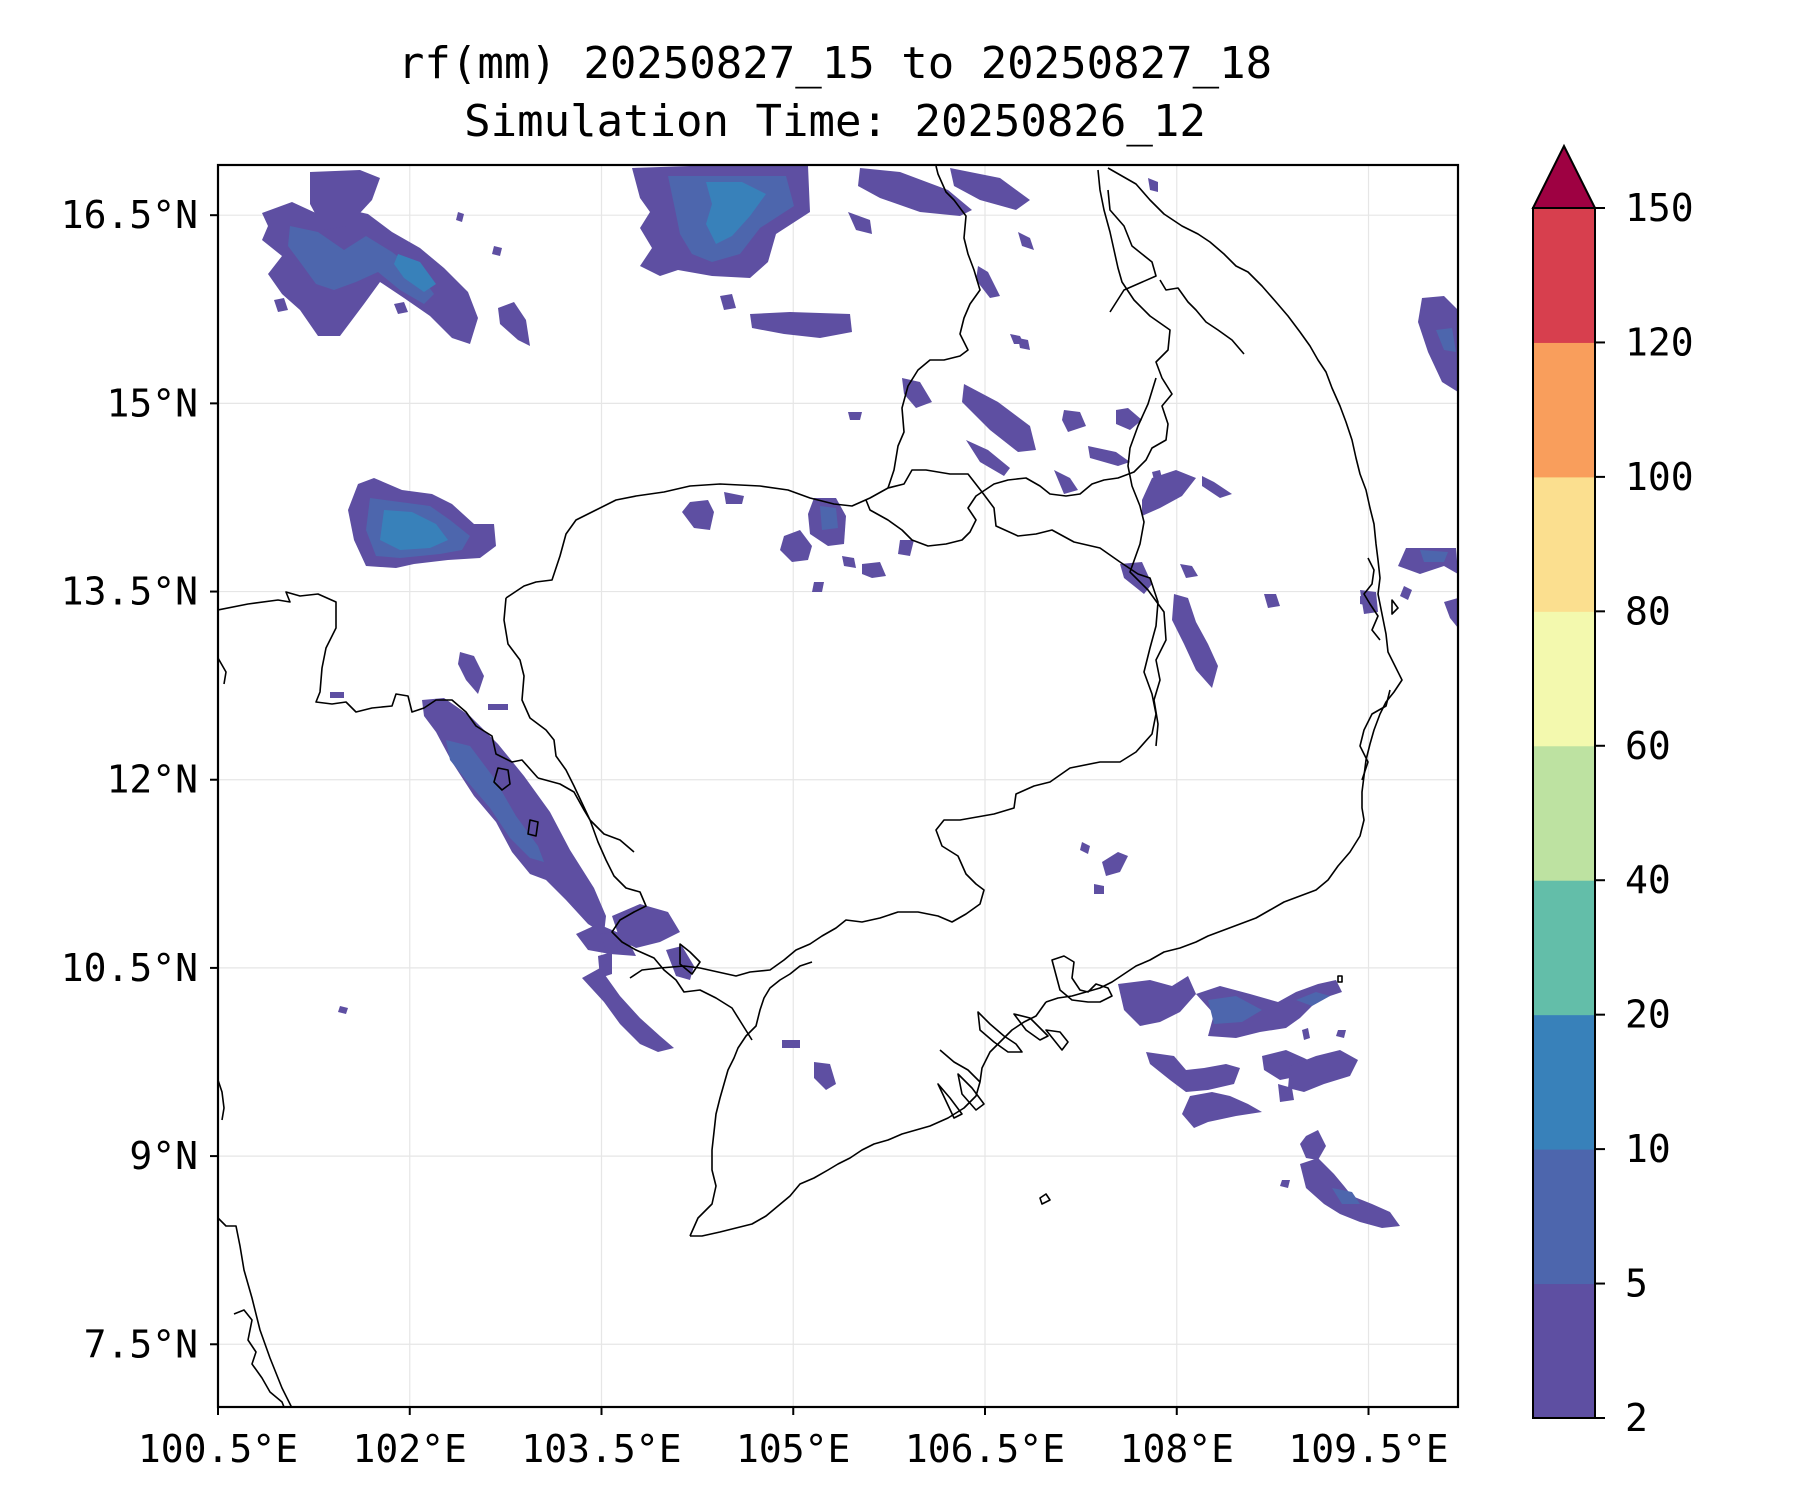 Image resolution: width=1800 pixels, height=1500 pixels. Describe the element at coordinates (835, 63) in the screenshot. I see `map-title-line1: rf(mm) 20250827_15 to 20250827_18` at that location.